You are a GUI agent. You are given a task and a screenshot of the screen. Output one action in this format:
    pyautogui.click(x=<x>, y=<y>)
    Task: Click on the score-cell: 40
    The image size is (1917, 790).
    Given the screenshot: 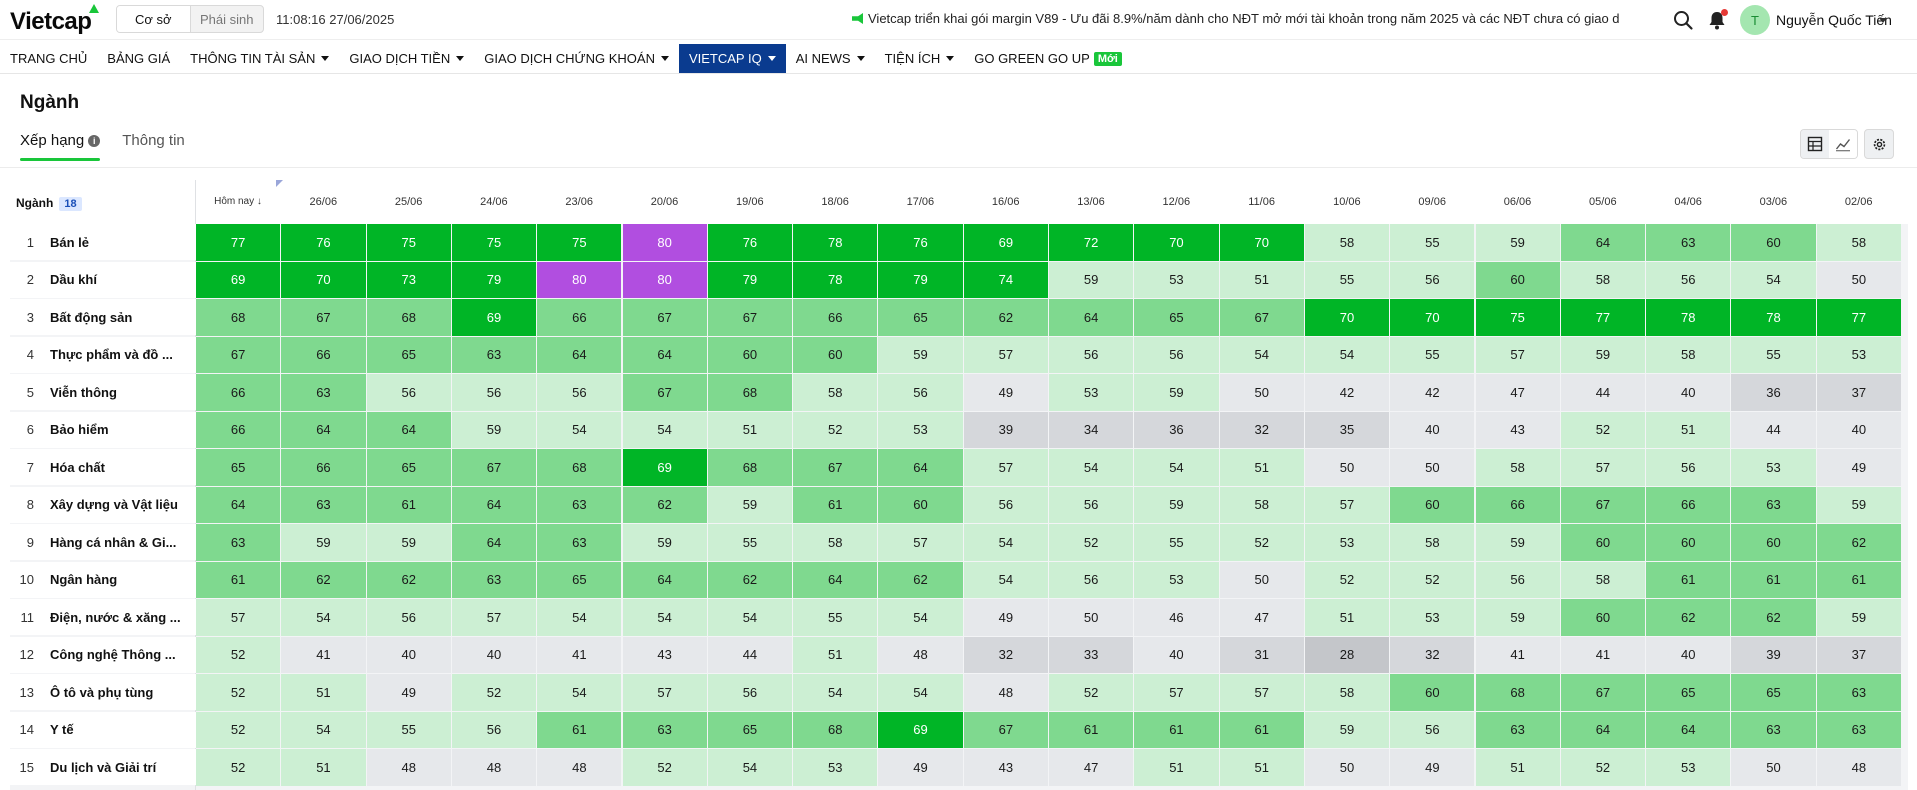 What is the action you would take?
    pyautogui.click(x=408, y=654)
    